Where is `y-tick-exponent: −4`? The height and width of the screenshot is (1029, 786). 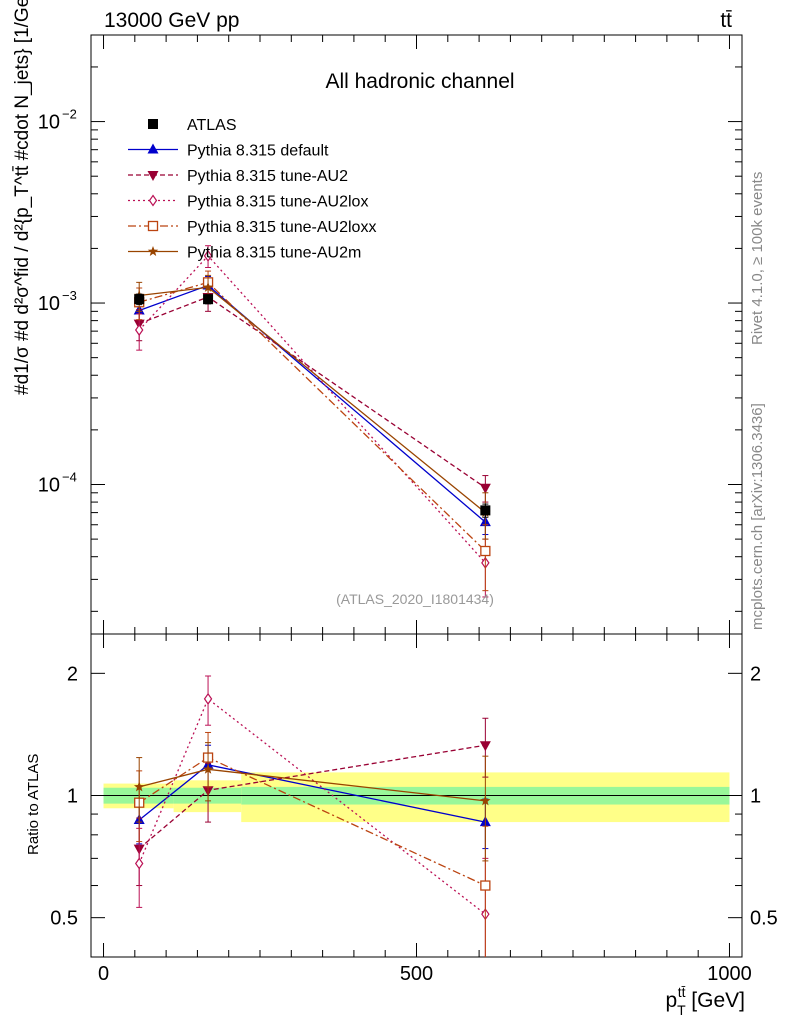 y-tick-exponent: −4 is located at coordinates (69, 476).